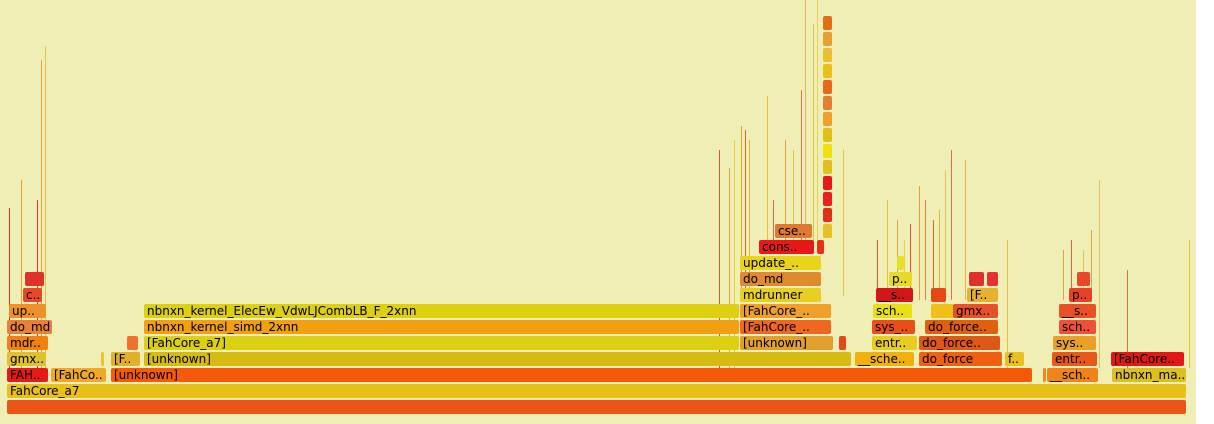  Describe the element at coordinates (441, 311) in the screenshot. I see `flame-frame: nbnxn_kernel_ElecEw_VdwLJCombLB_F_2xnn` at that location.